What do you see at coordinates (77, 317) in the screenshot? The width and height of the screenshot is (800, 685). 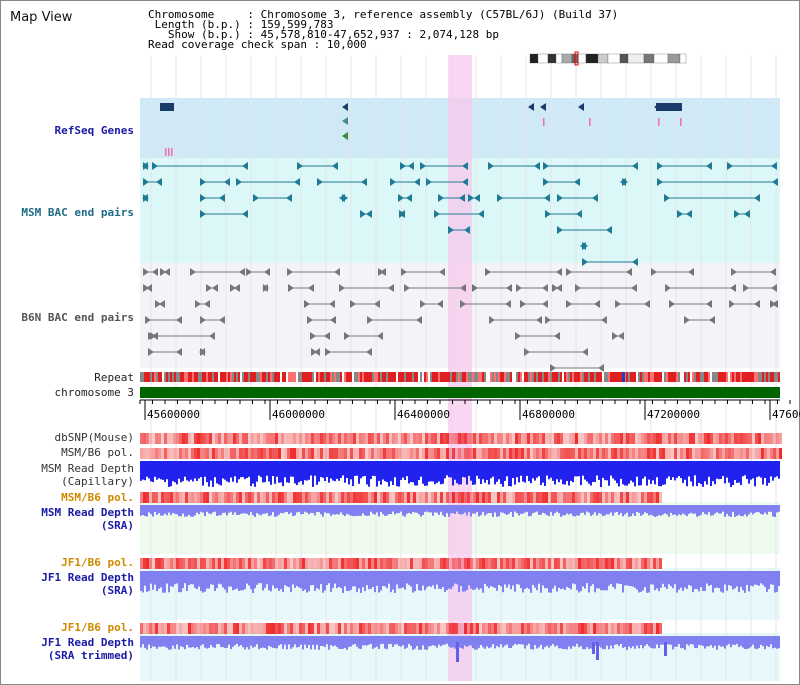 I see `track-label-b6n-bac: B6N BAC end pairs` at bounding box center [77, 317].